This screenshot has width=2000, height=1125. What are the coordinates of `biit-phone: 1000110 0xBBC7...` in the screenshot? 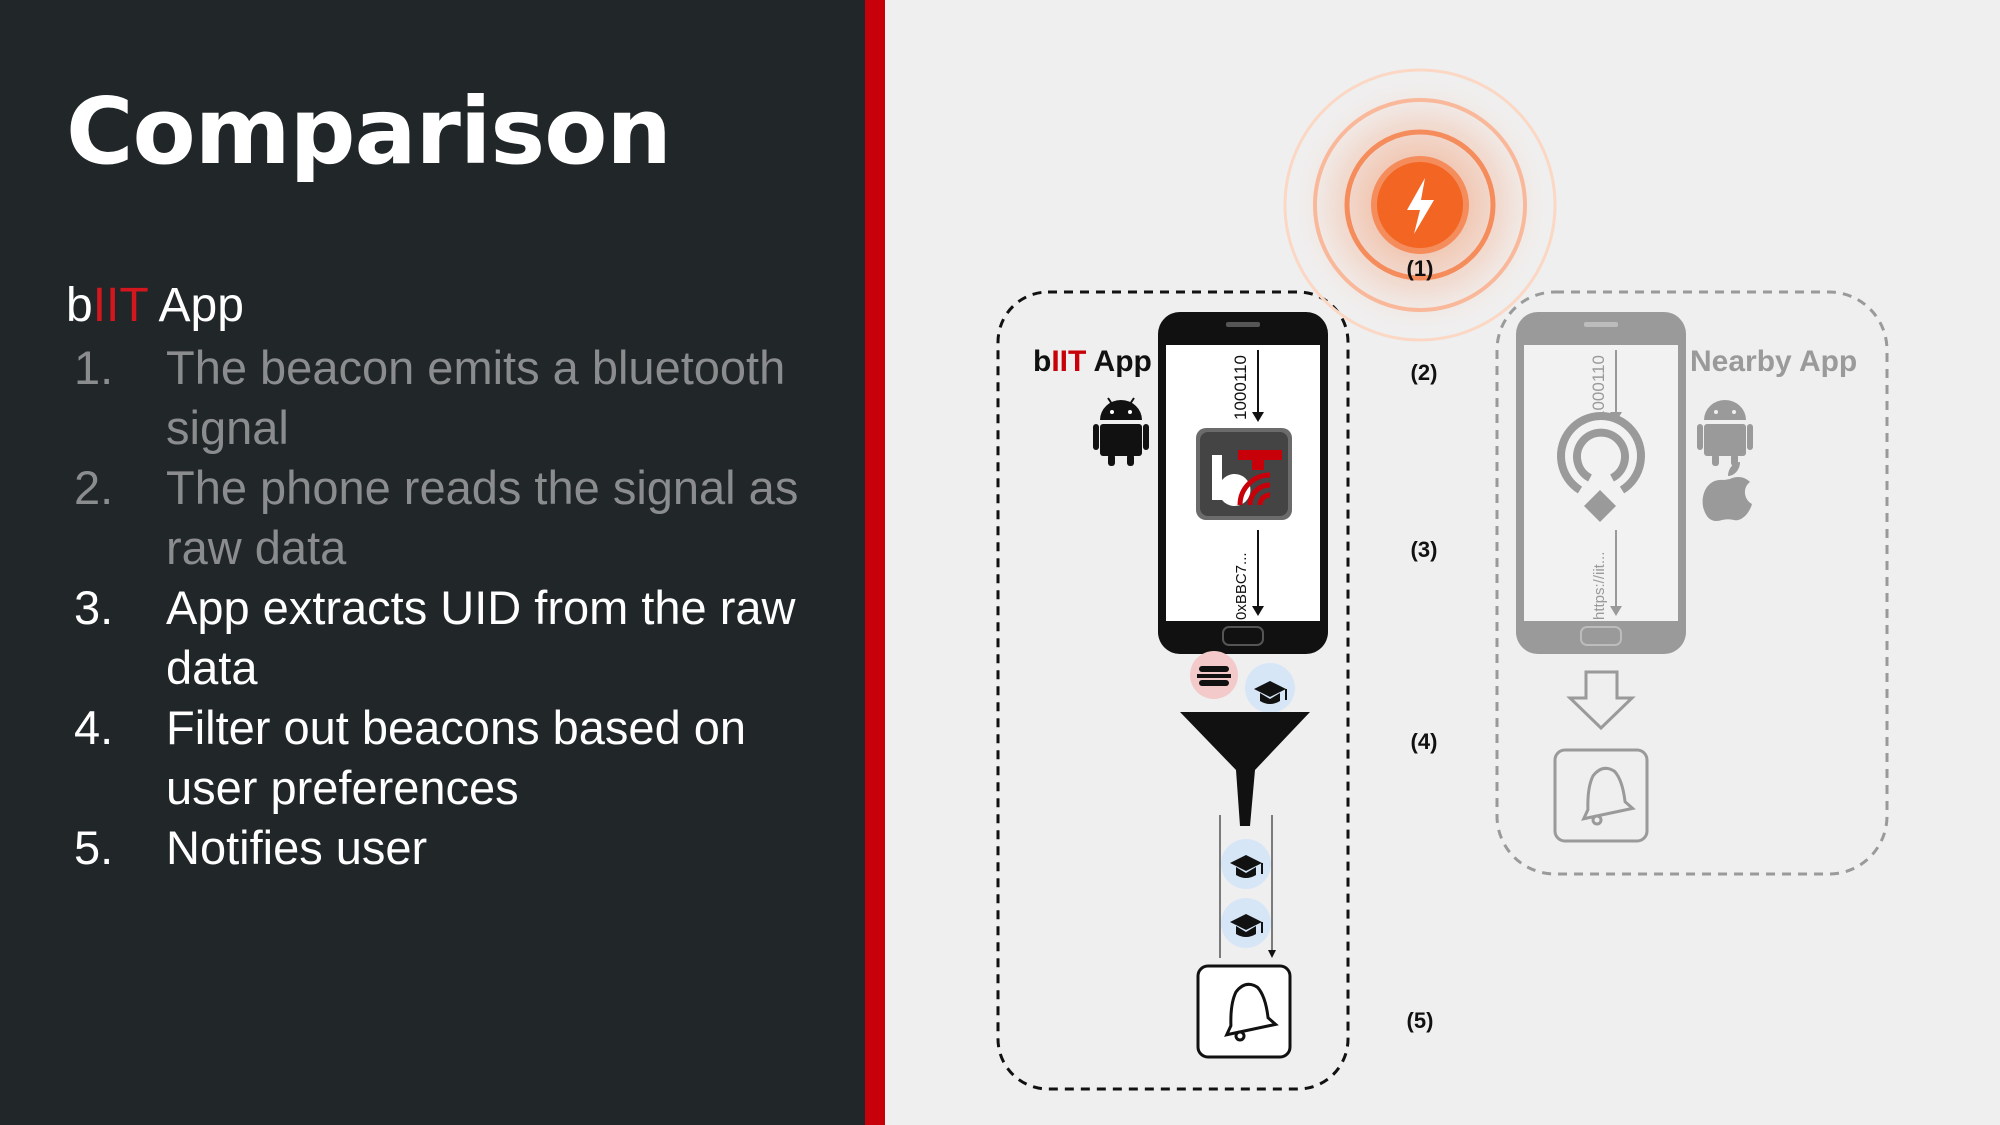 It's located at (1243, 483).